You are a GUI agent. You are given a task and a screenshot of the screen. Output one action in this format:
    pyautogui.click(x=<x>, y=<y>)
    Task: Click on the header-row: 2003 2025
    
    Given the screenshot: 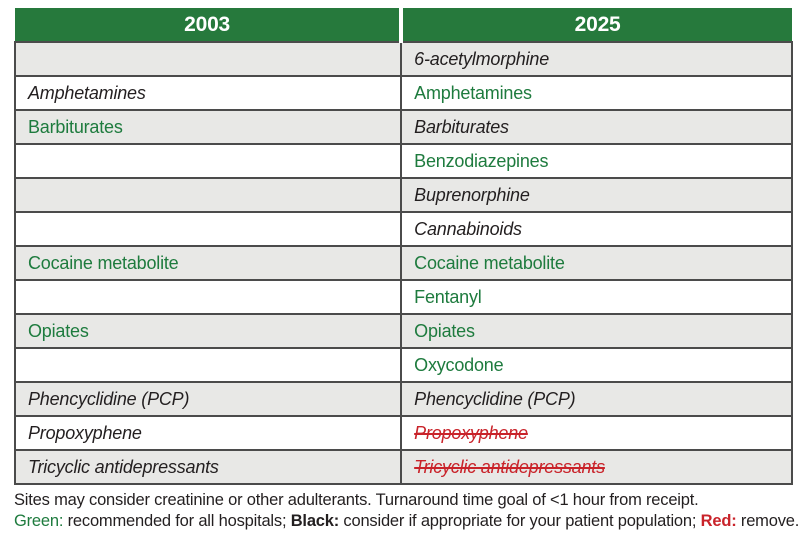 What is the action you would take?
    pyautogui.click(x=403, y=25)
    